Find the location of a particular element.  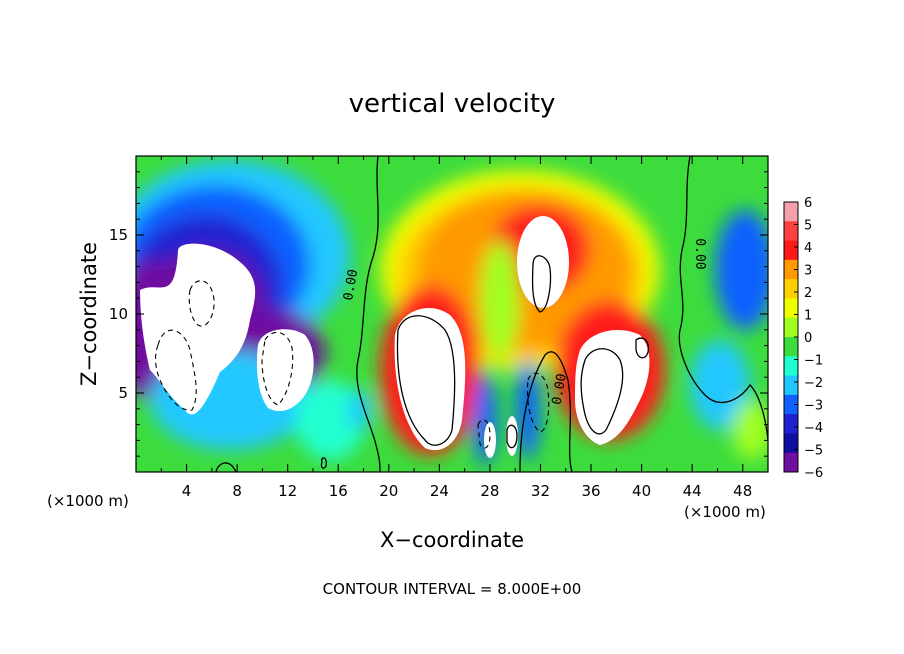

colorbar-tick-label: −6 is located at coordinates (813, 473).